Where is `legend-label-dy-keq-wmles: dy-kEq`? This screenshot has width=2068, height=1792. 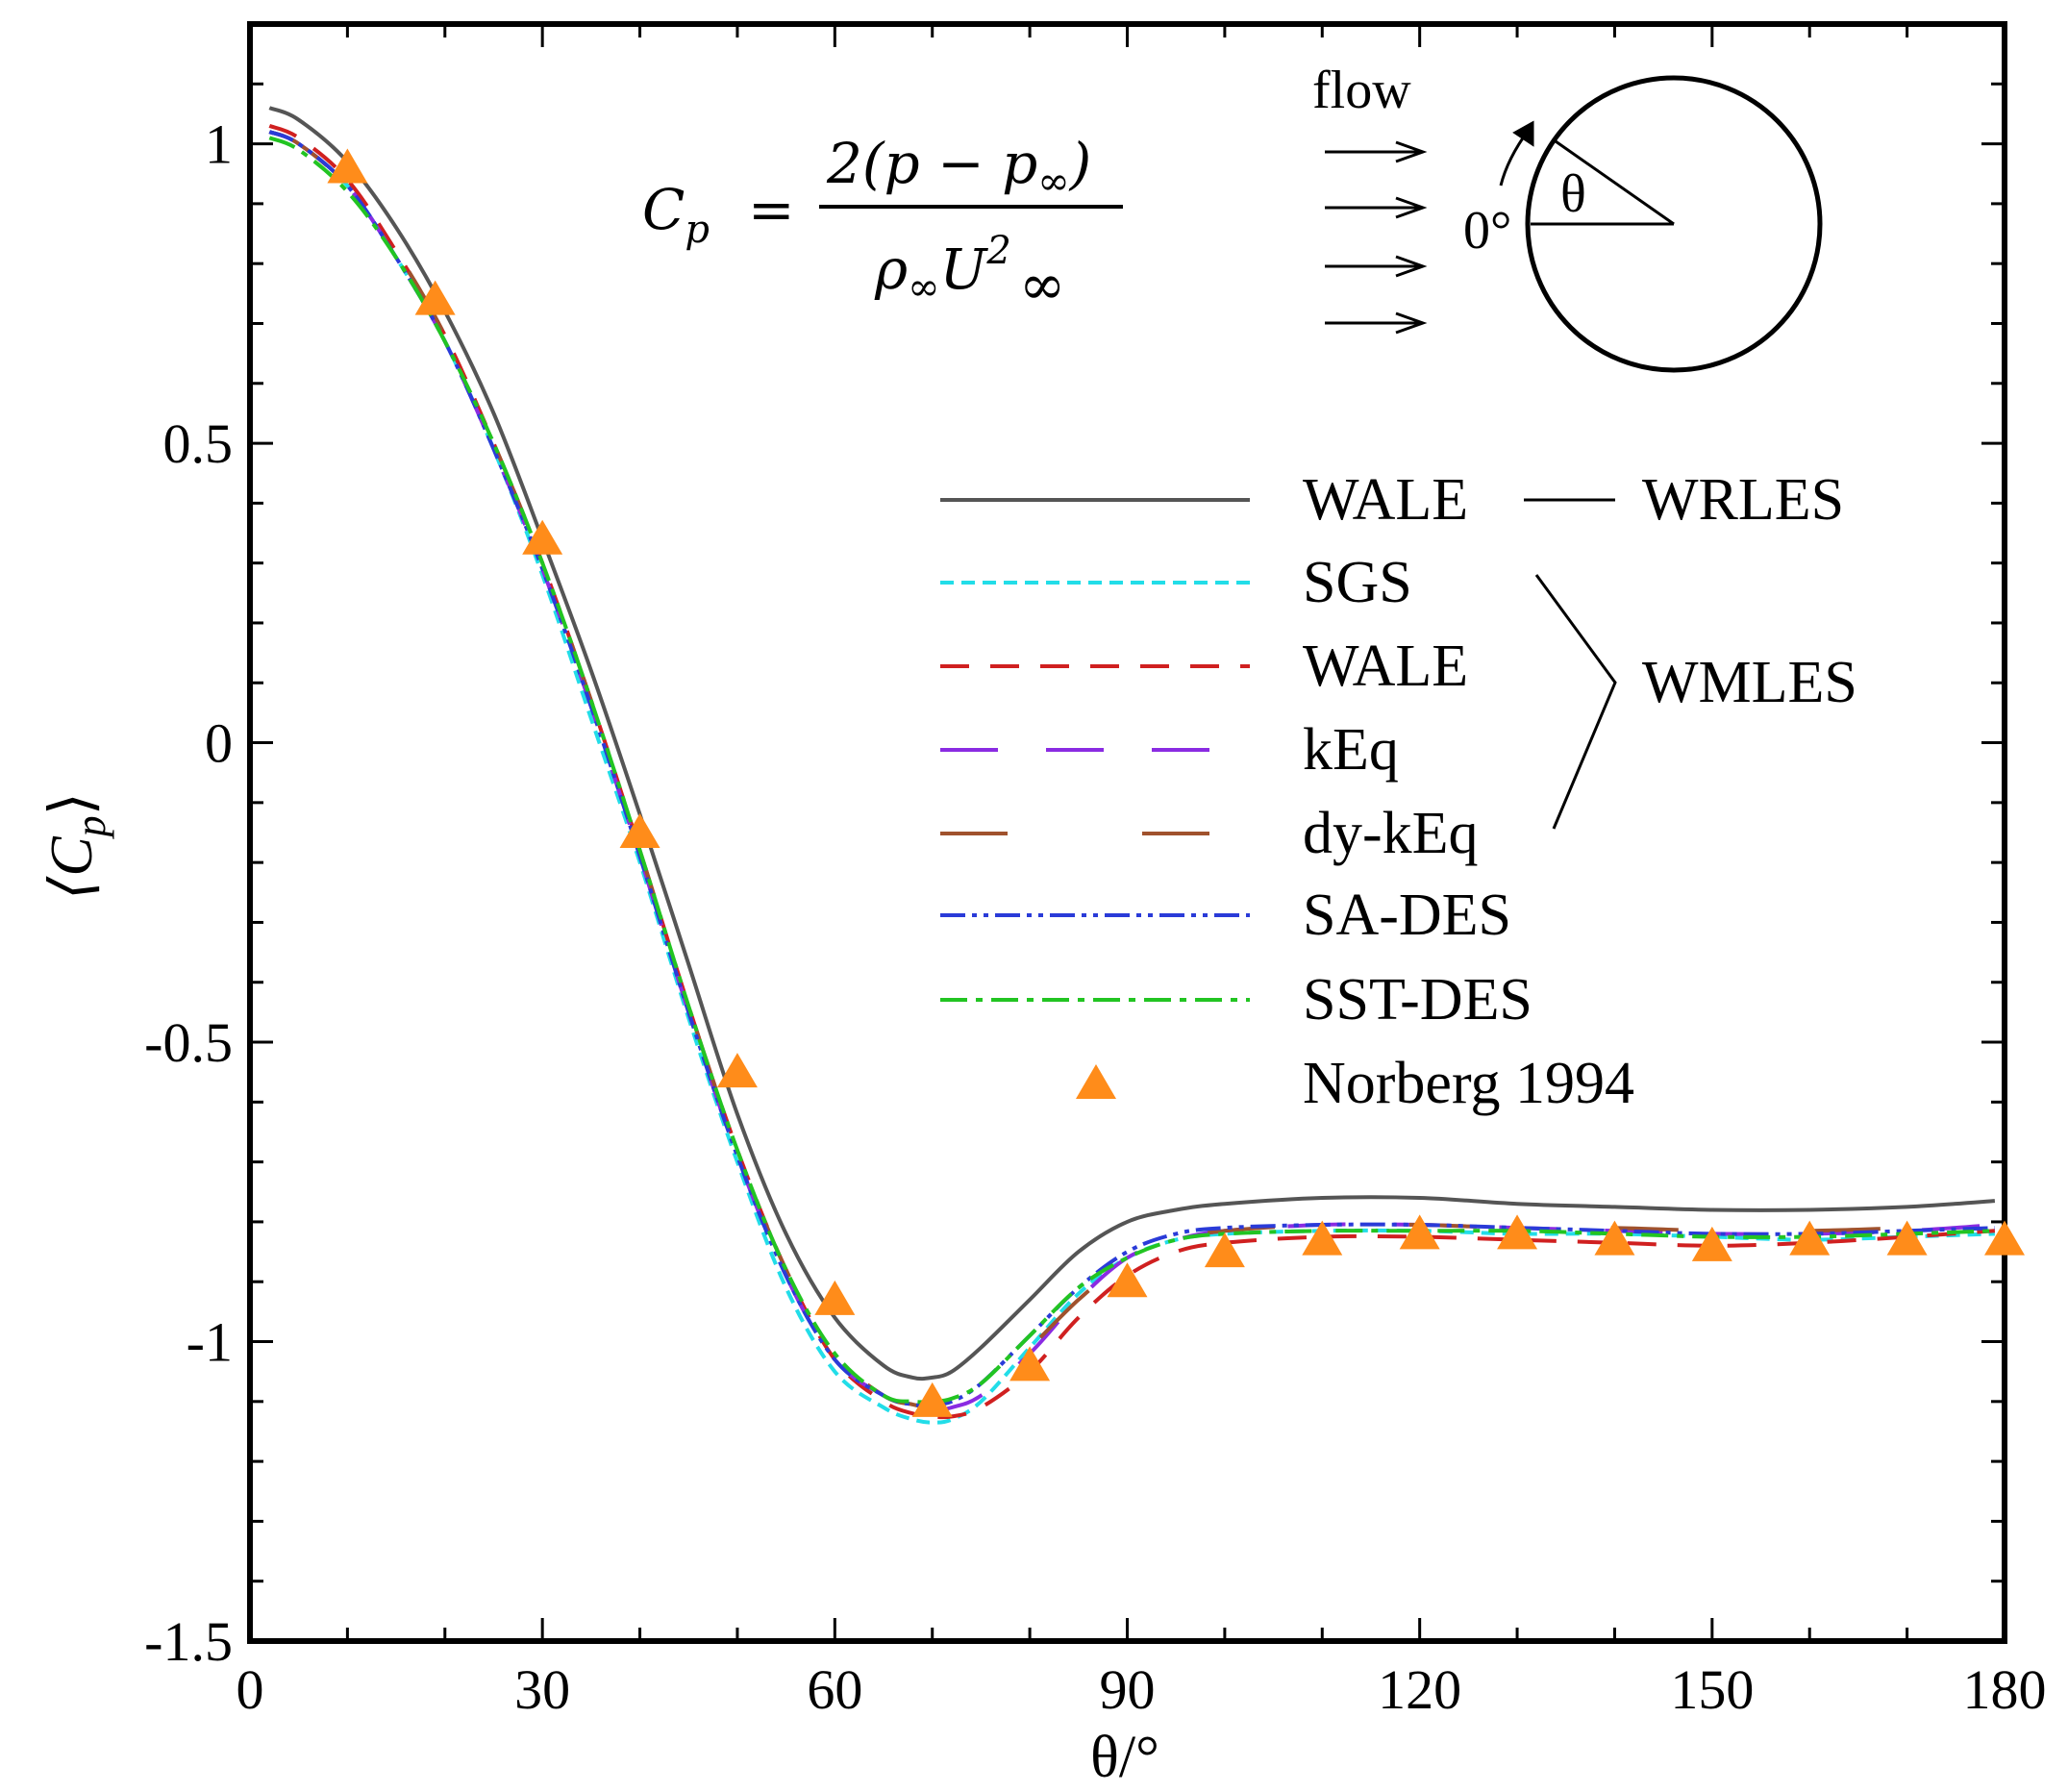
legend-label-dy-keq-wmles: dy-kEq is located at coordinates (1391, 833).